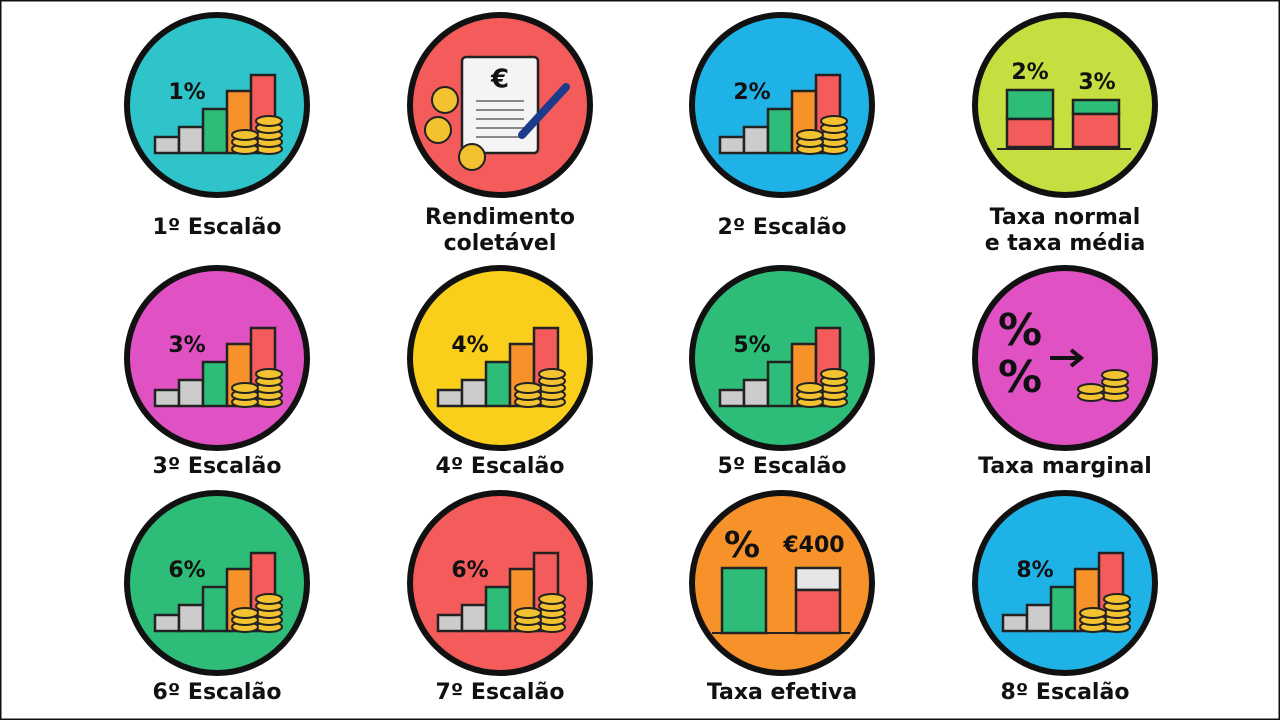 This screenshot has width=1280, height=720. I want to click on item-label: Taxa normal, so click(1065, 217).